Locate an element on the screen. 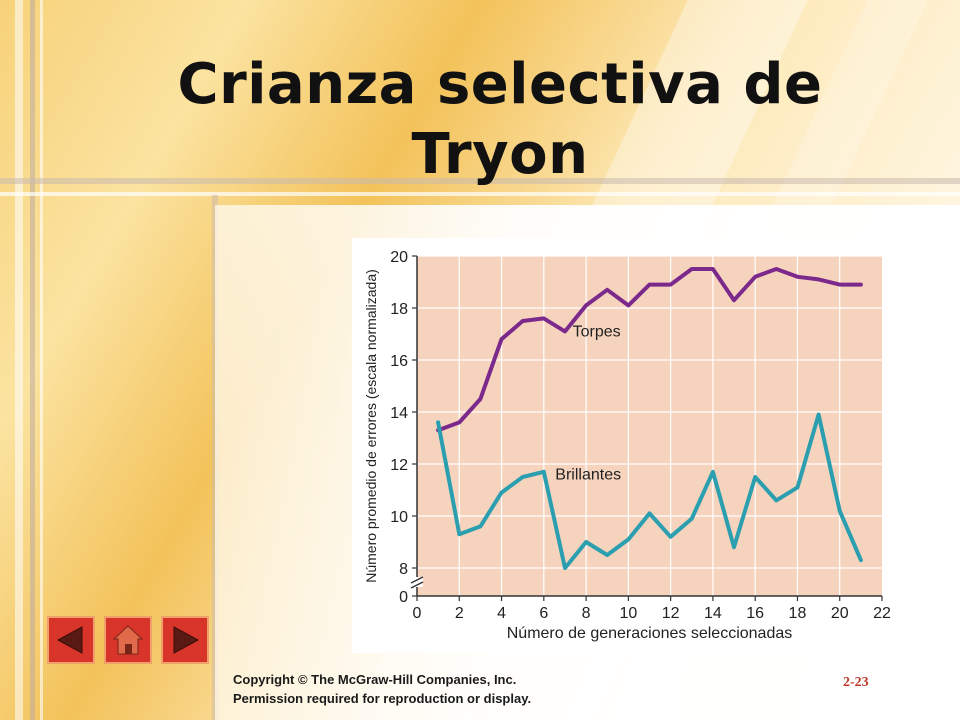 This screenshot has width=960, height=720. y-tick-label: 14 is located at coordinates (399, 413).